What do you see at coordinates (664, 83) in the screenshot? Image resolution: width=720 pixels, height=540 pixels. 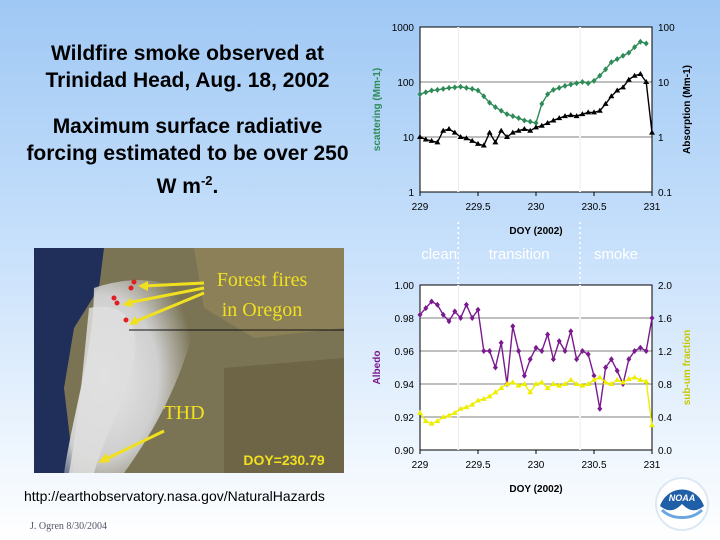 I see `y-tick-right-label: 10` at bounding box center [664, 83].